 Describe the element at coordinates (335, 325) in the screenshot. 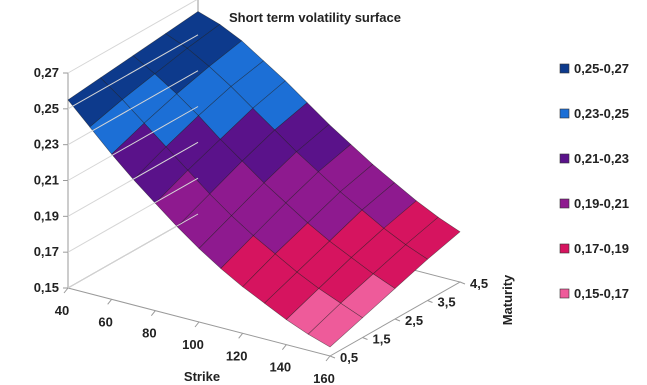

I see `surface-cell` at that location.